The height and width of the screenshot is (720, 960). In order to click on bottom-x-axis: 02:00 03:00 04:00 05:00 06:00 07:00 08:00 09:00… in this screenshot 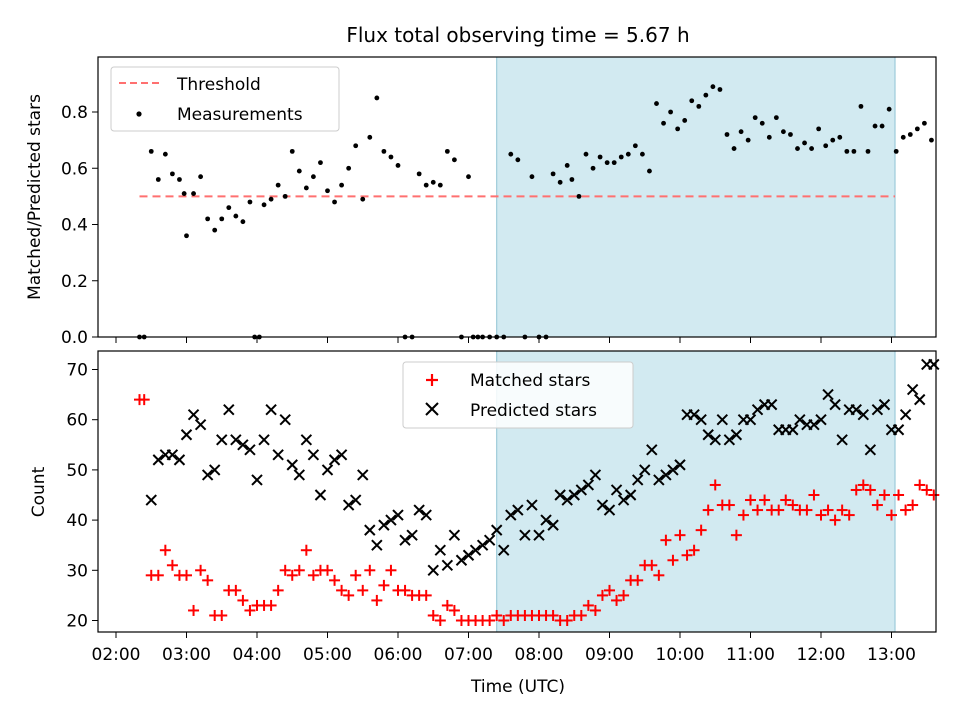, I will do `click(504, 648)`.